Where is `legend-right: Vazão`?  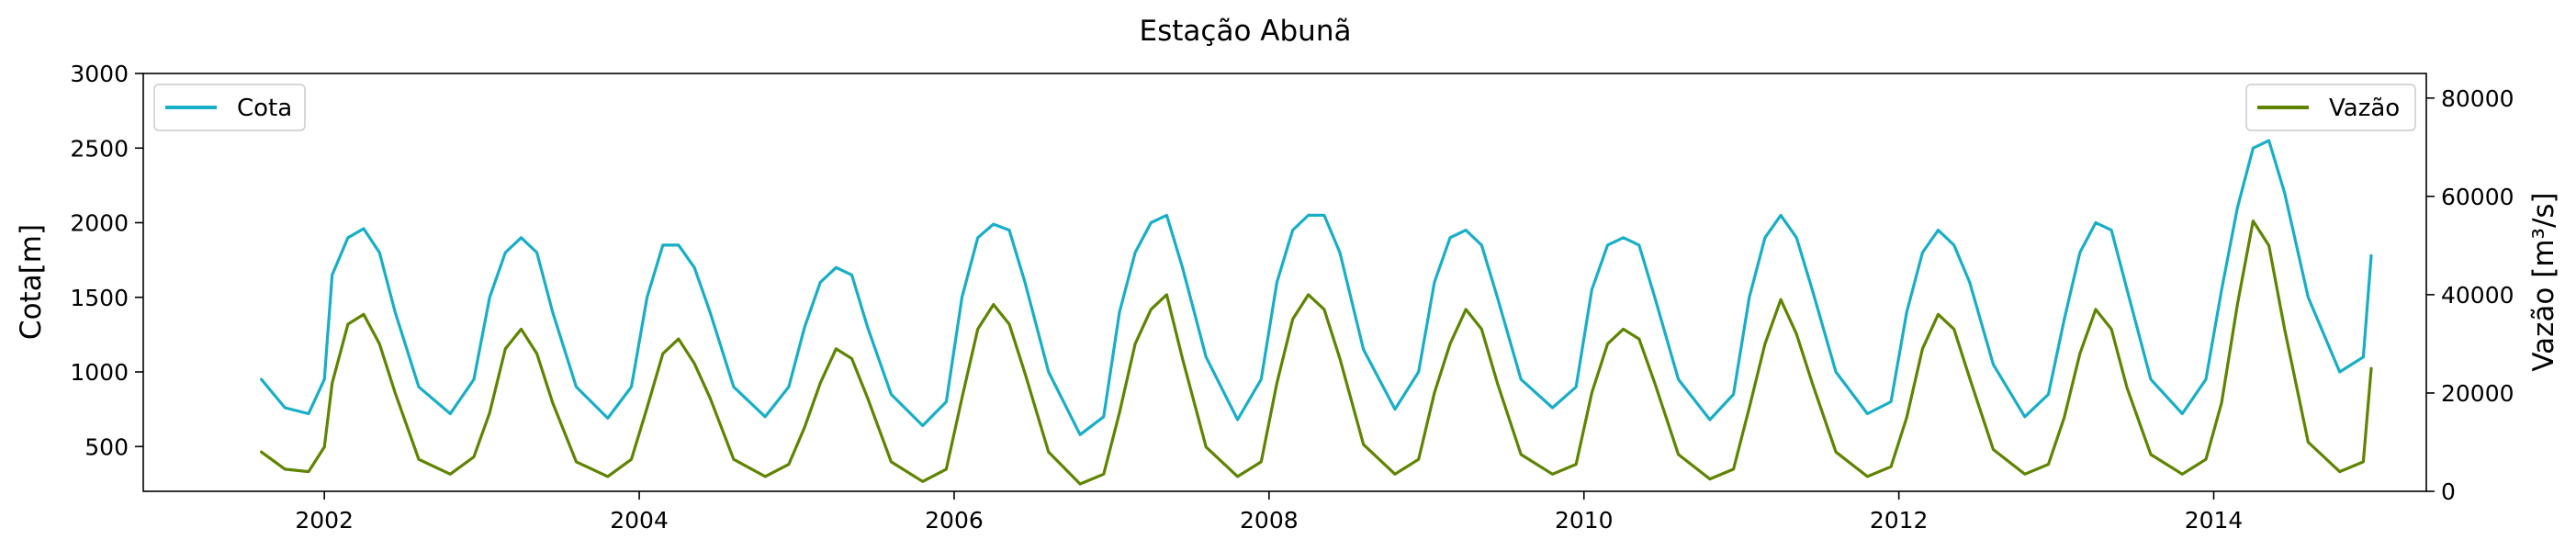
legend-right: Vazão is located at coordinates (2330, 107).